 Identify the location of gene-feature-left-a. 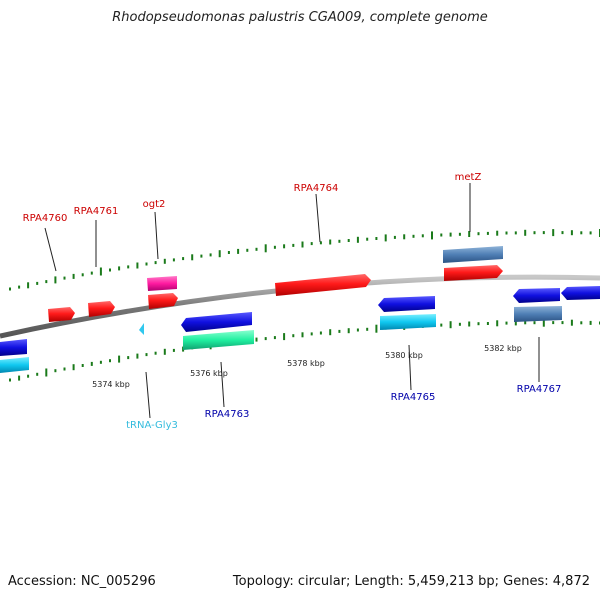
(13, 347).